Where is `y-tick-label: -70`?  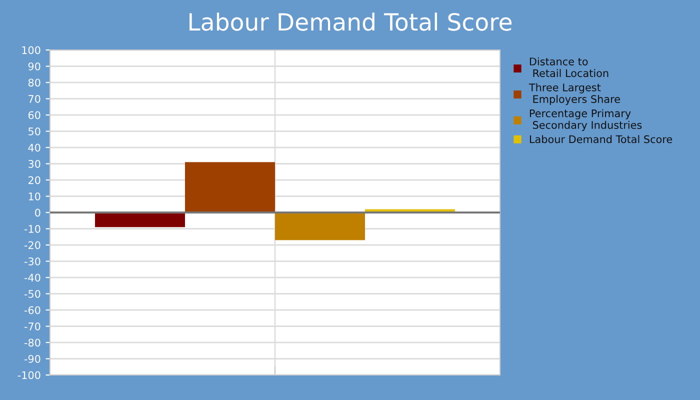 y-tick-label: -70 is located at coordinates (32, 326).